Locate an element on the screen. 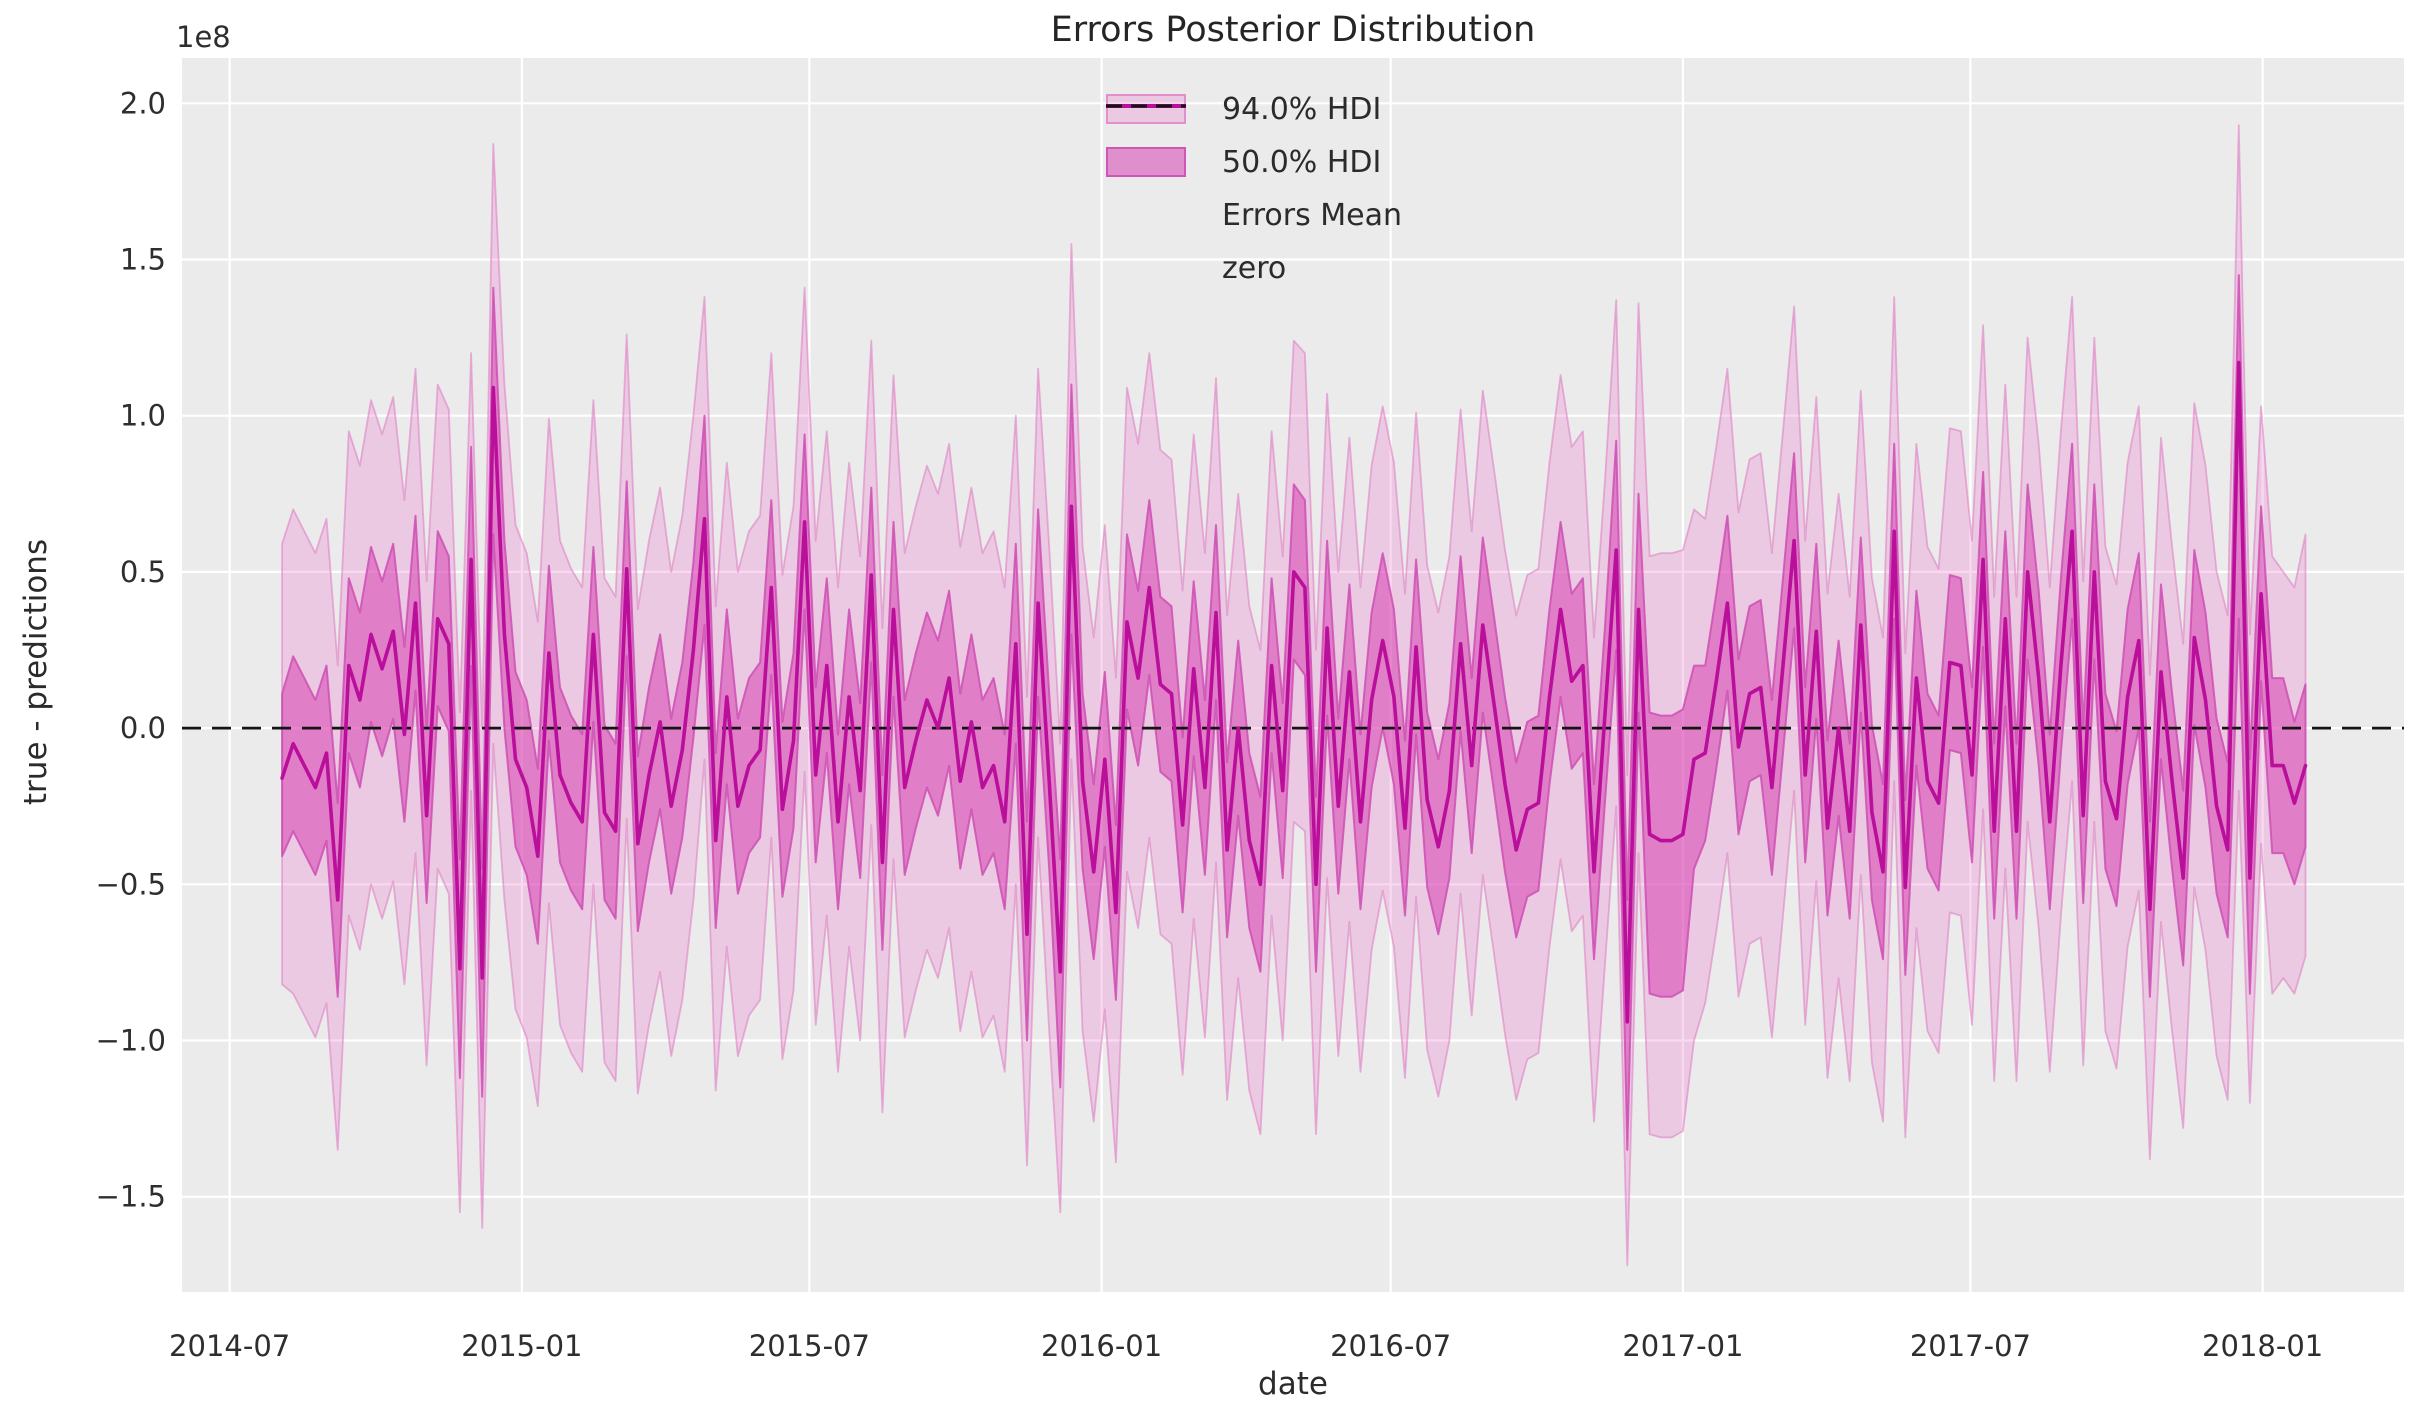  legend-item-label: zero is located at coordinates (1254, 268).